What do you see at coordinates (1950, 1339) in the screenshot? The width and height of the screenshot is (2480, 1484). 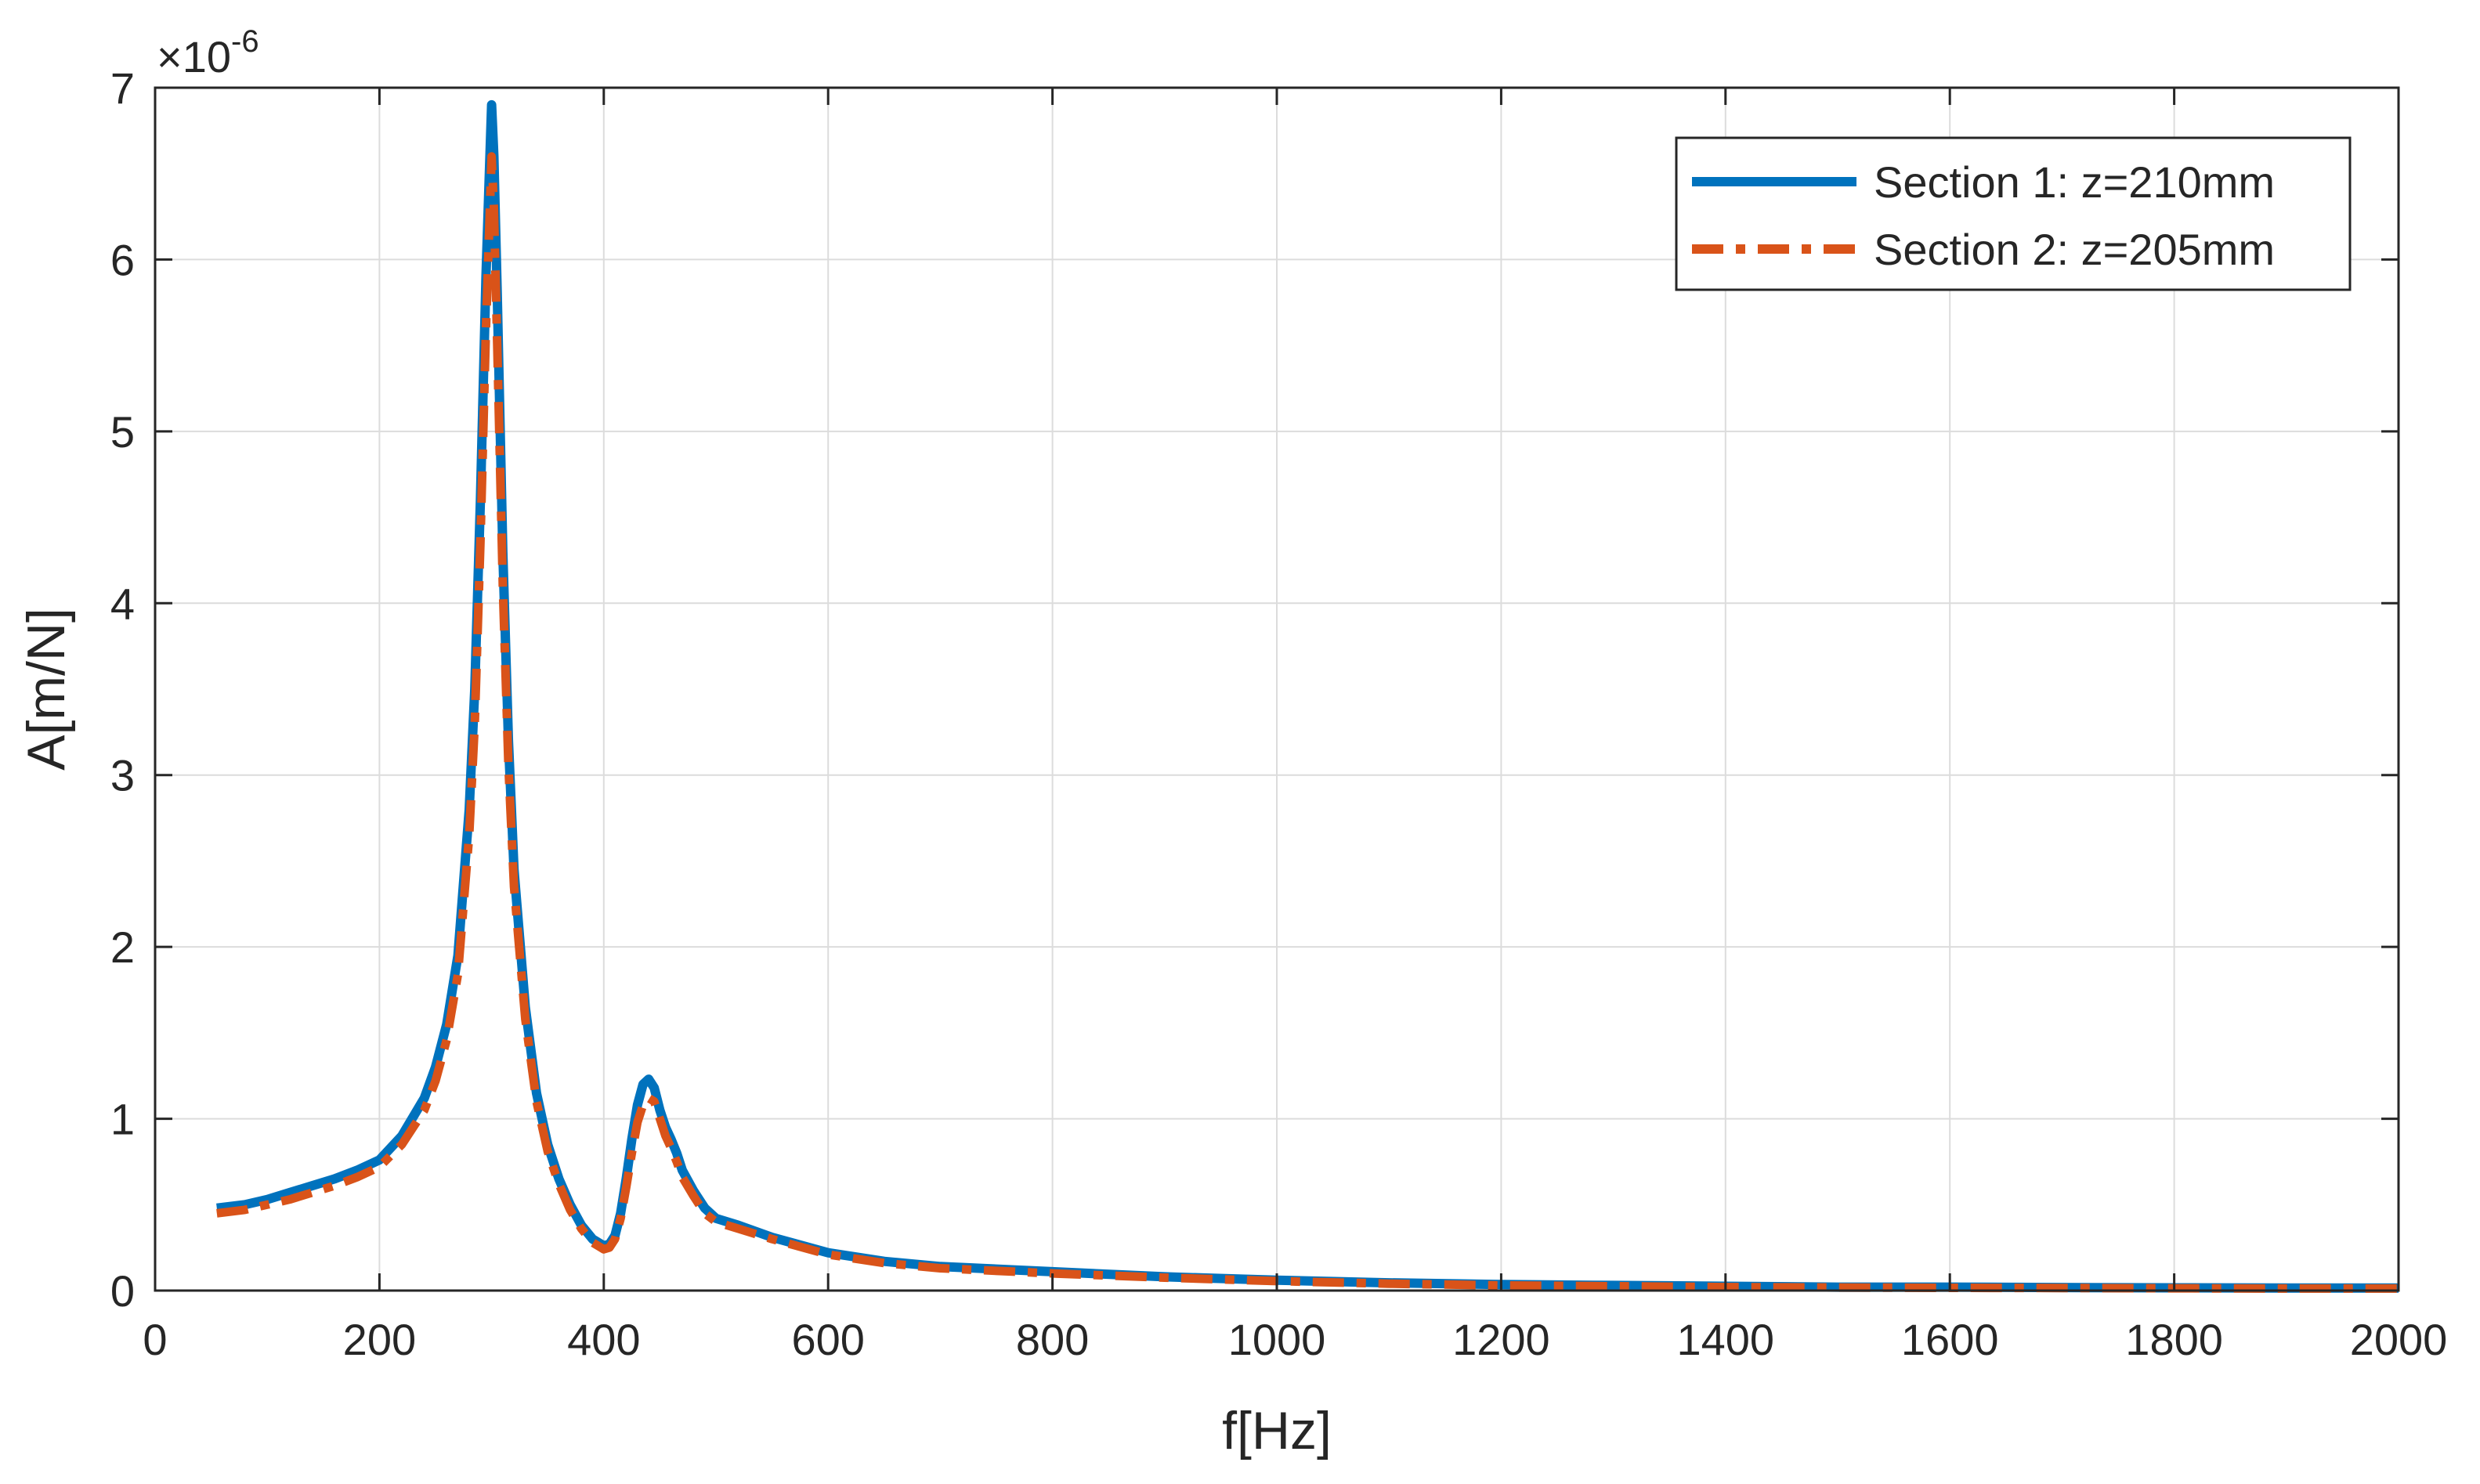 I see `x-tick-label: 1600` at bounding box center [1950, 1339].